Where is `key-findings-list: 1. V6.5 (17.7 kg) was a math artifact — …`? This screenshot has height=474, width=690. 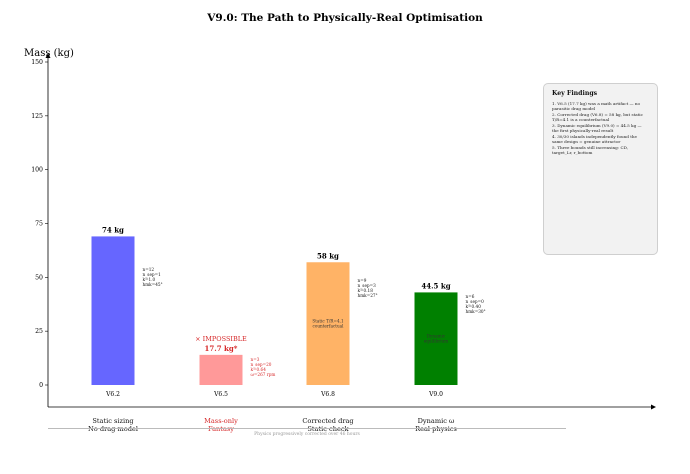
key-findings-list: 1. V6.5 (17.7 kg) was a math artifact — … is located at coordinates (600, 128).